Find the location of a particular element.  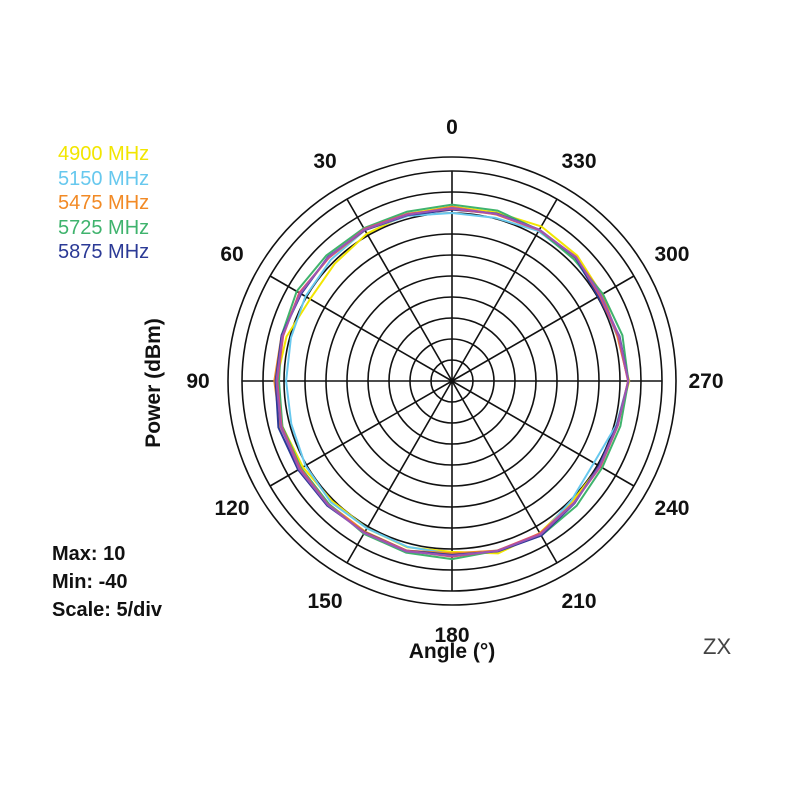

scale-info: Max: 10 Min: -40 Scale: 5/div is located at coordinates (107, 582).